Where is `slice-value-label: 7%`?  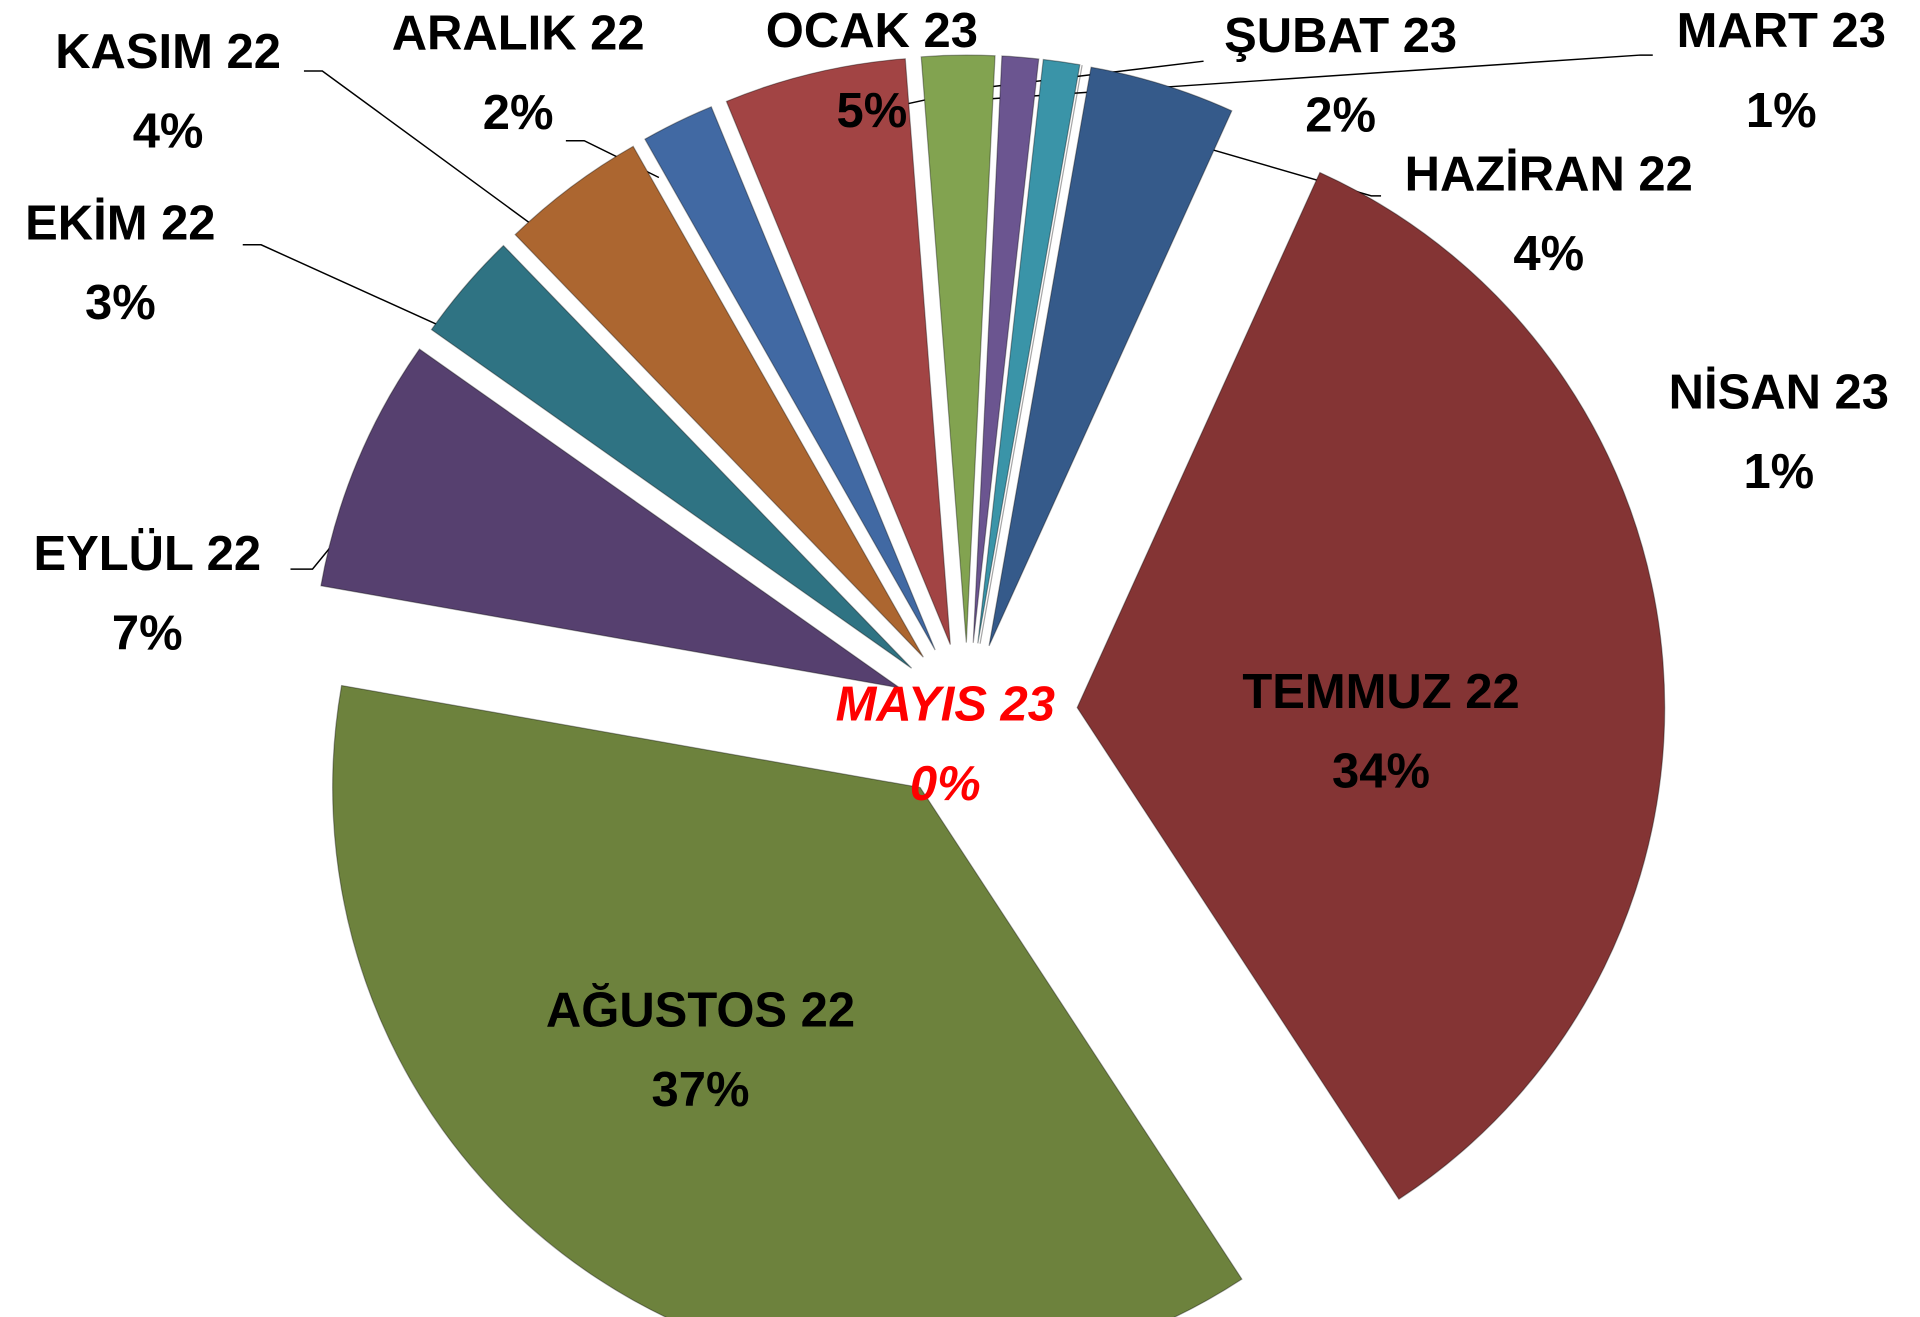 slice-value-label: 7% is located at coordinates (147, 633).